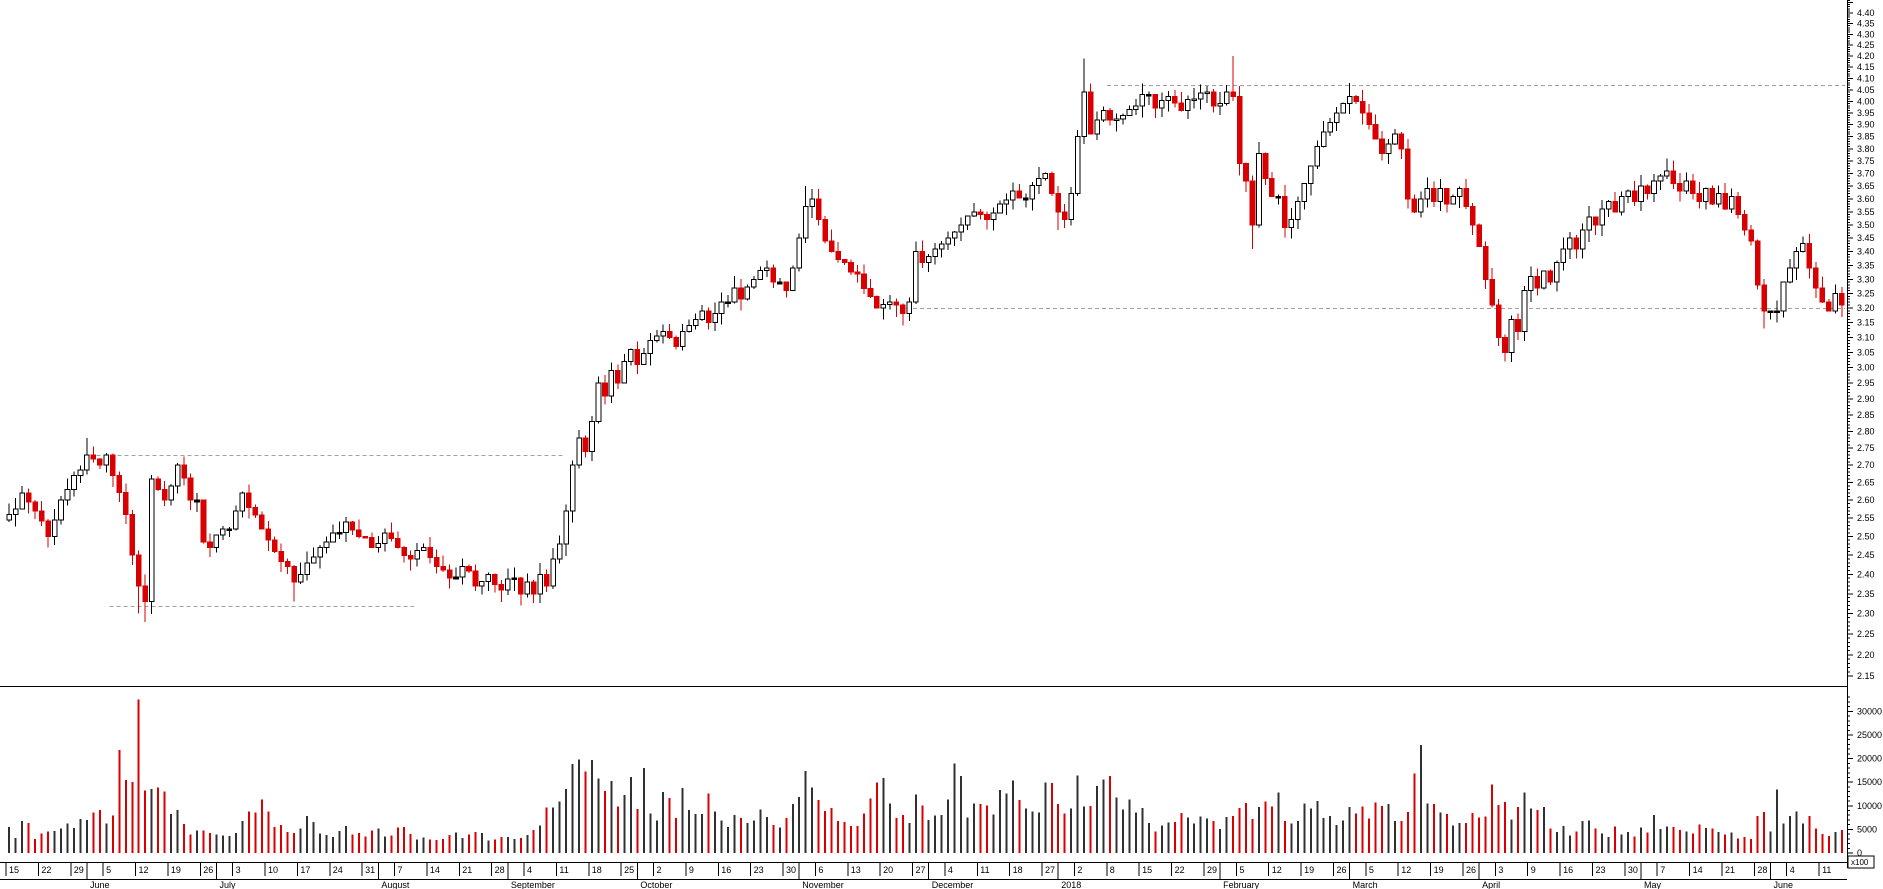 The image size is (1883, 889). What do you see at coordinates (227, 884) in the screenshot?
I see `month-label: July` at bounding box center [227, 884].